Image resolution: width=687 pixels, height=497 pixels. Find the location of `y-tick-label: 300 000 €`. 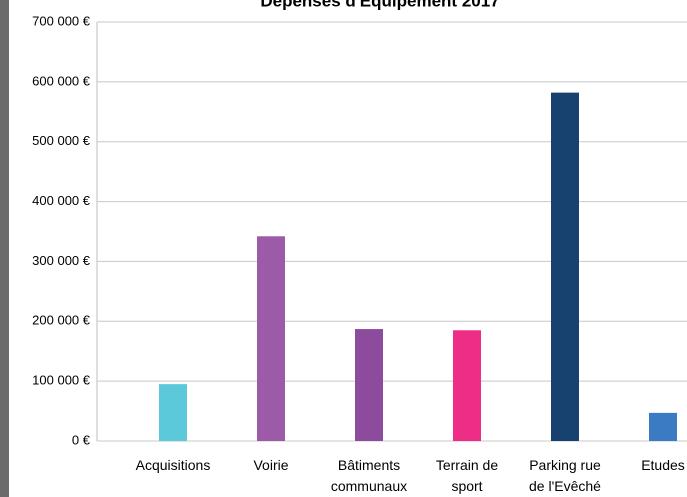

y-tick-label: 300 000 € is located at coordinates (61, 260).